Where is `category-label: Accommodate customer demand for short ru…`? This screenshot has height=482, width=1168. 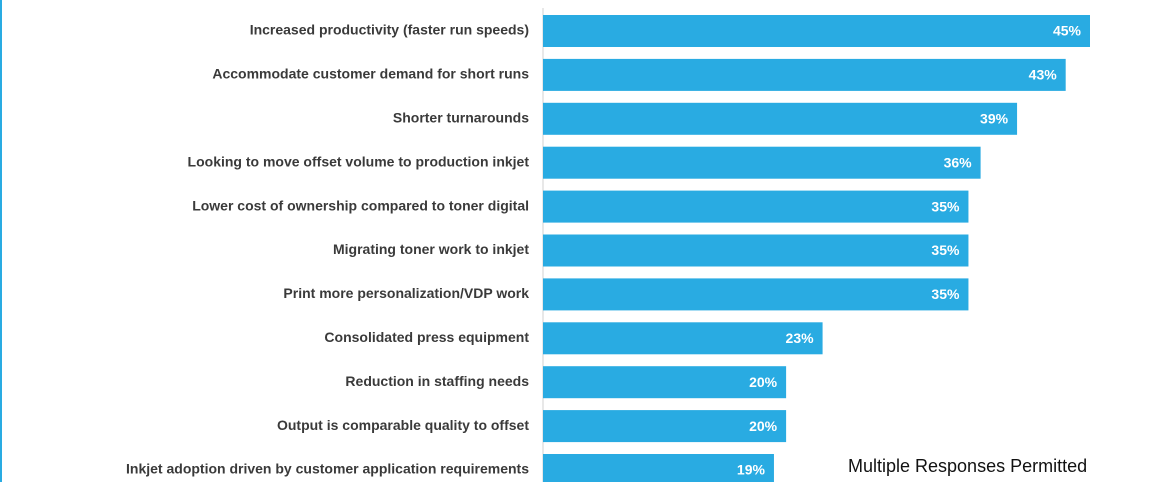
category-label: Accommodate customer demand for short ru… is located at coordinates (370, 74).